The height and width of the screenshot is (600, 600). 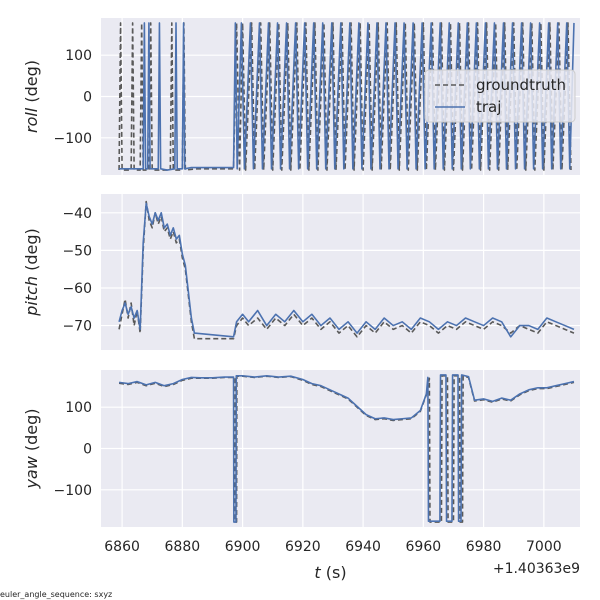 I want to click on xtick-label: 6920, so click(x=303, y=547).